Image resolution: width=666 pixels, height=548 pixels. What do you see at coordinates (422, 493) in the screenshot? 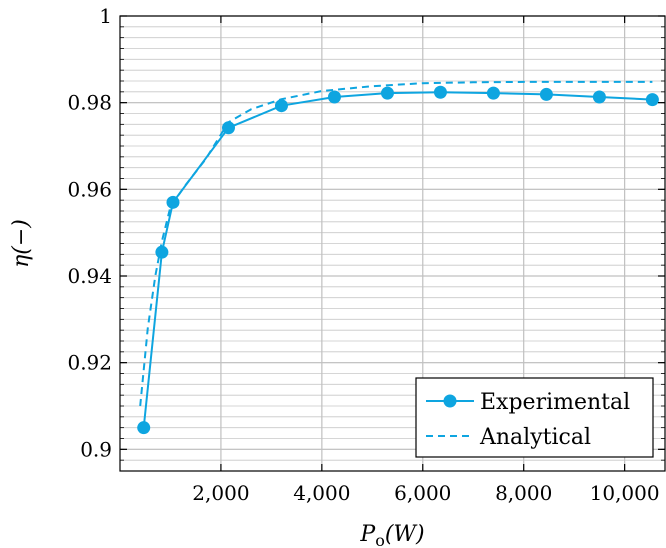
I see `x-tick-label: 6,000` at bounding box center [422, 493].